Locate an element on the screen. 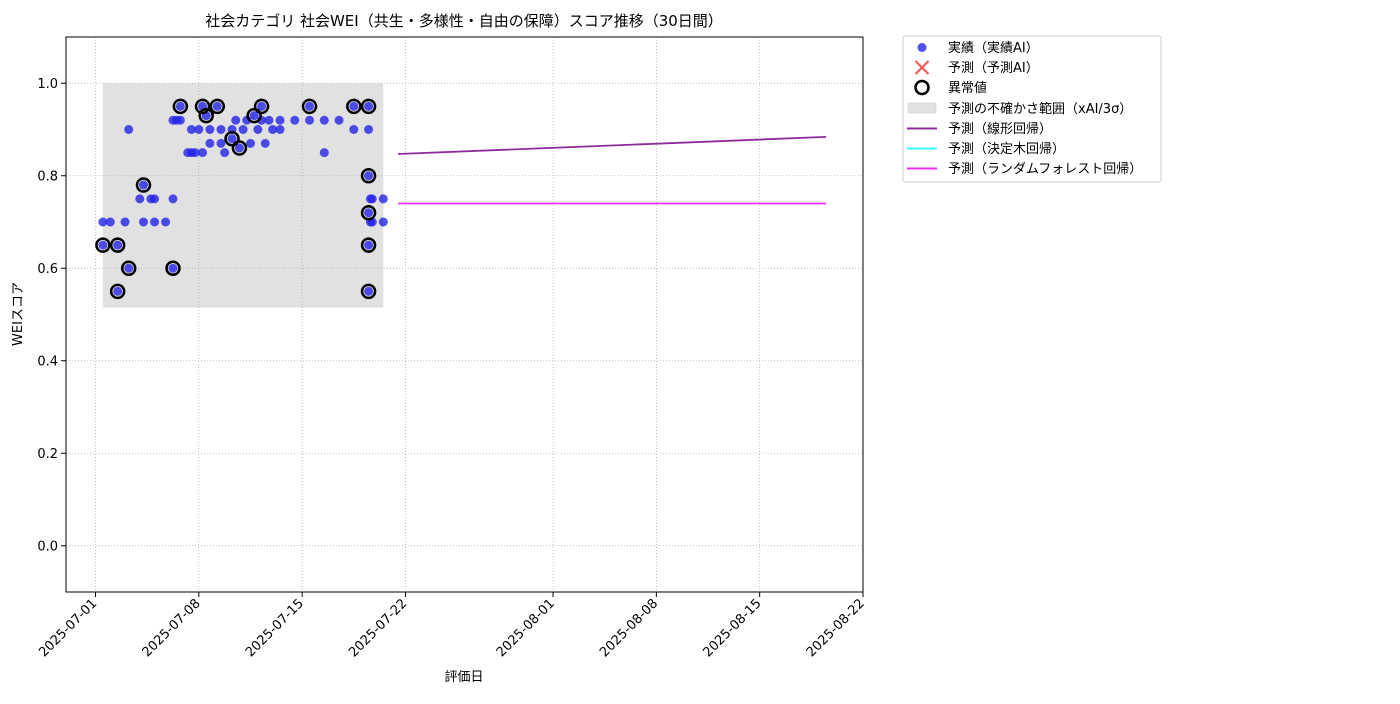 The height and width of the screenshot is (704, 1400). y-tick-label: 0.2 is located at coordinates (47, 454).